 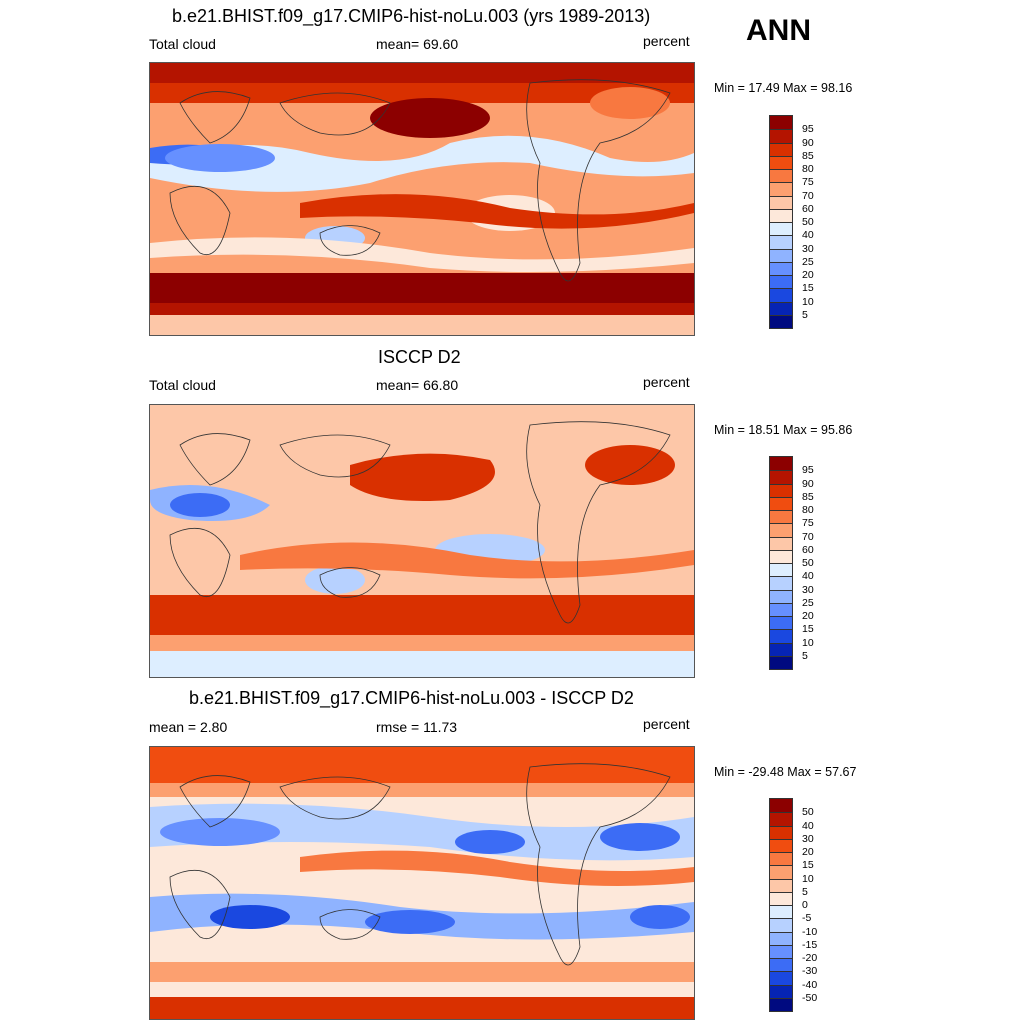 I want to click on panel-2-units-label: percent, so click(x=666, y=382).